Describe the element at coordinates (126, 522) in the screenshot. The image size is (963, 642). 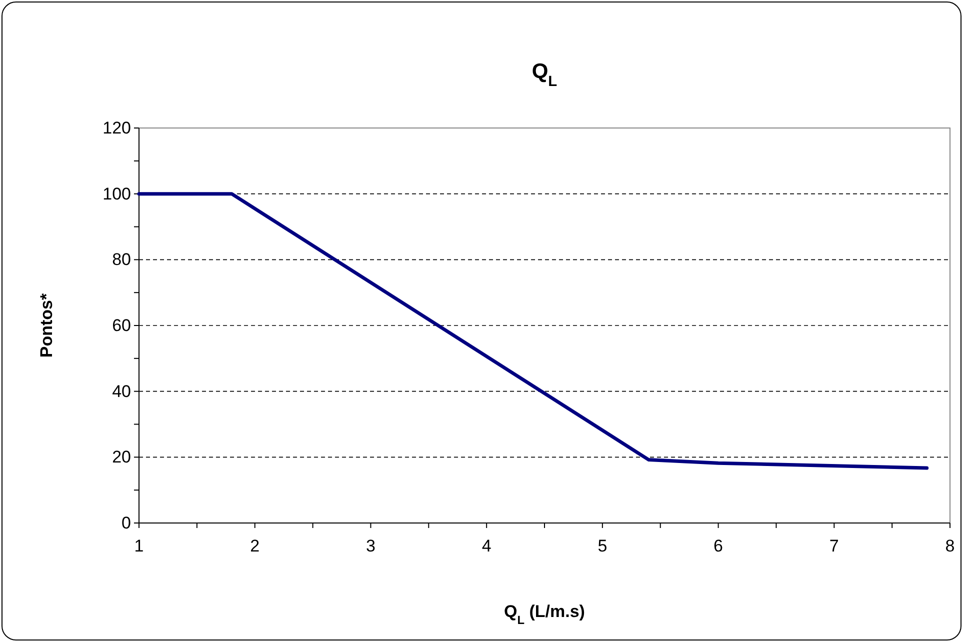
I see `y-tick-label: 0` at that location.